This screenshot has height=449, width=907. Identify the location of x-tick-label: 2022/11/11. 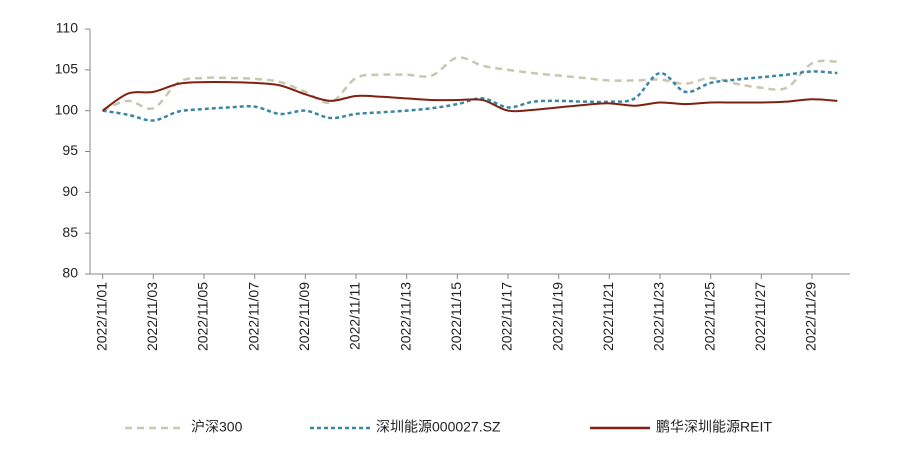
(355, 316).